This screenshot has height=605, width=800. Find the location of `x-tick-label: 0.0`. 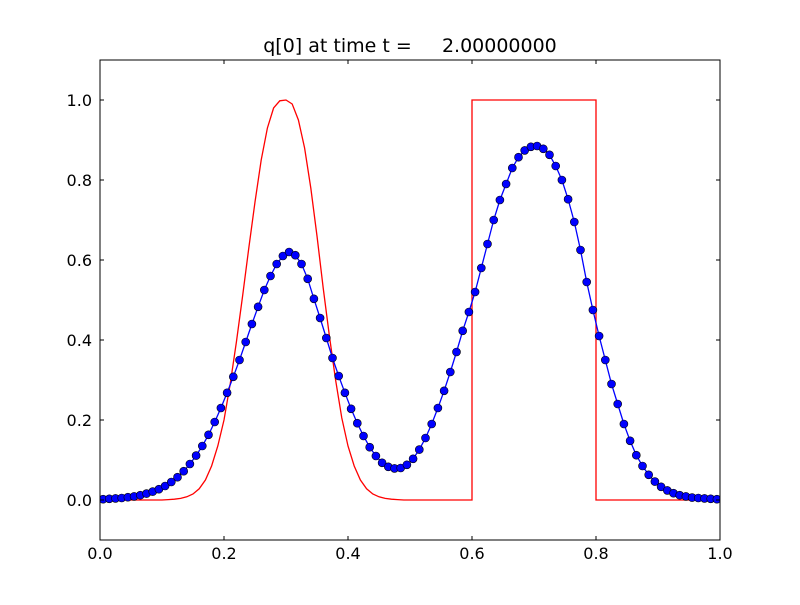

x-tick-label: 0.0 is located at coordinates (99, 553).